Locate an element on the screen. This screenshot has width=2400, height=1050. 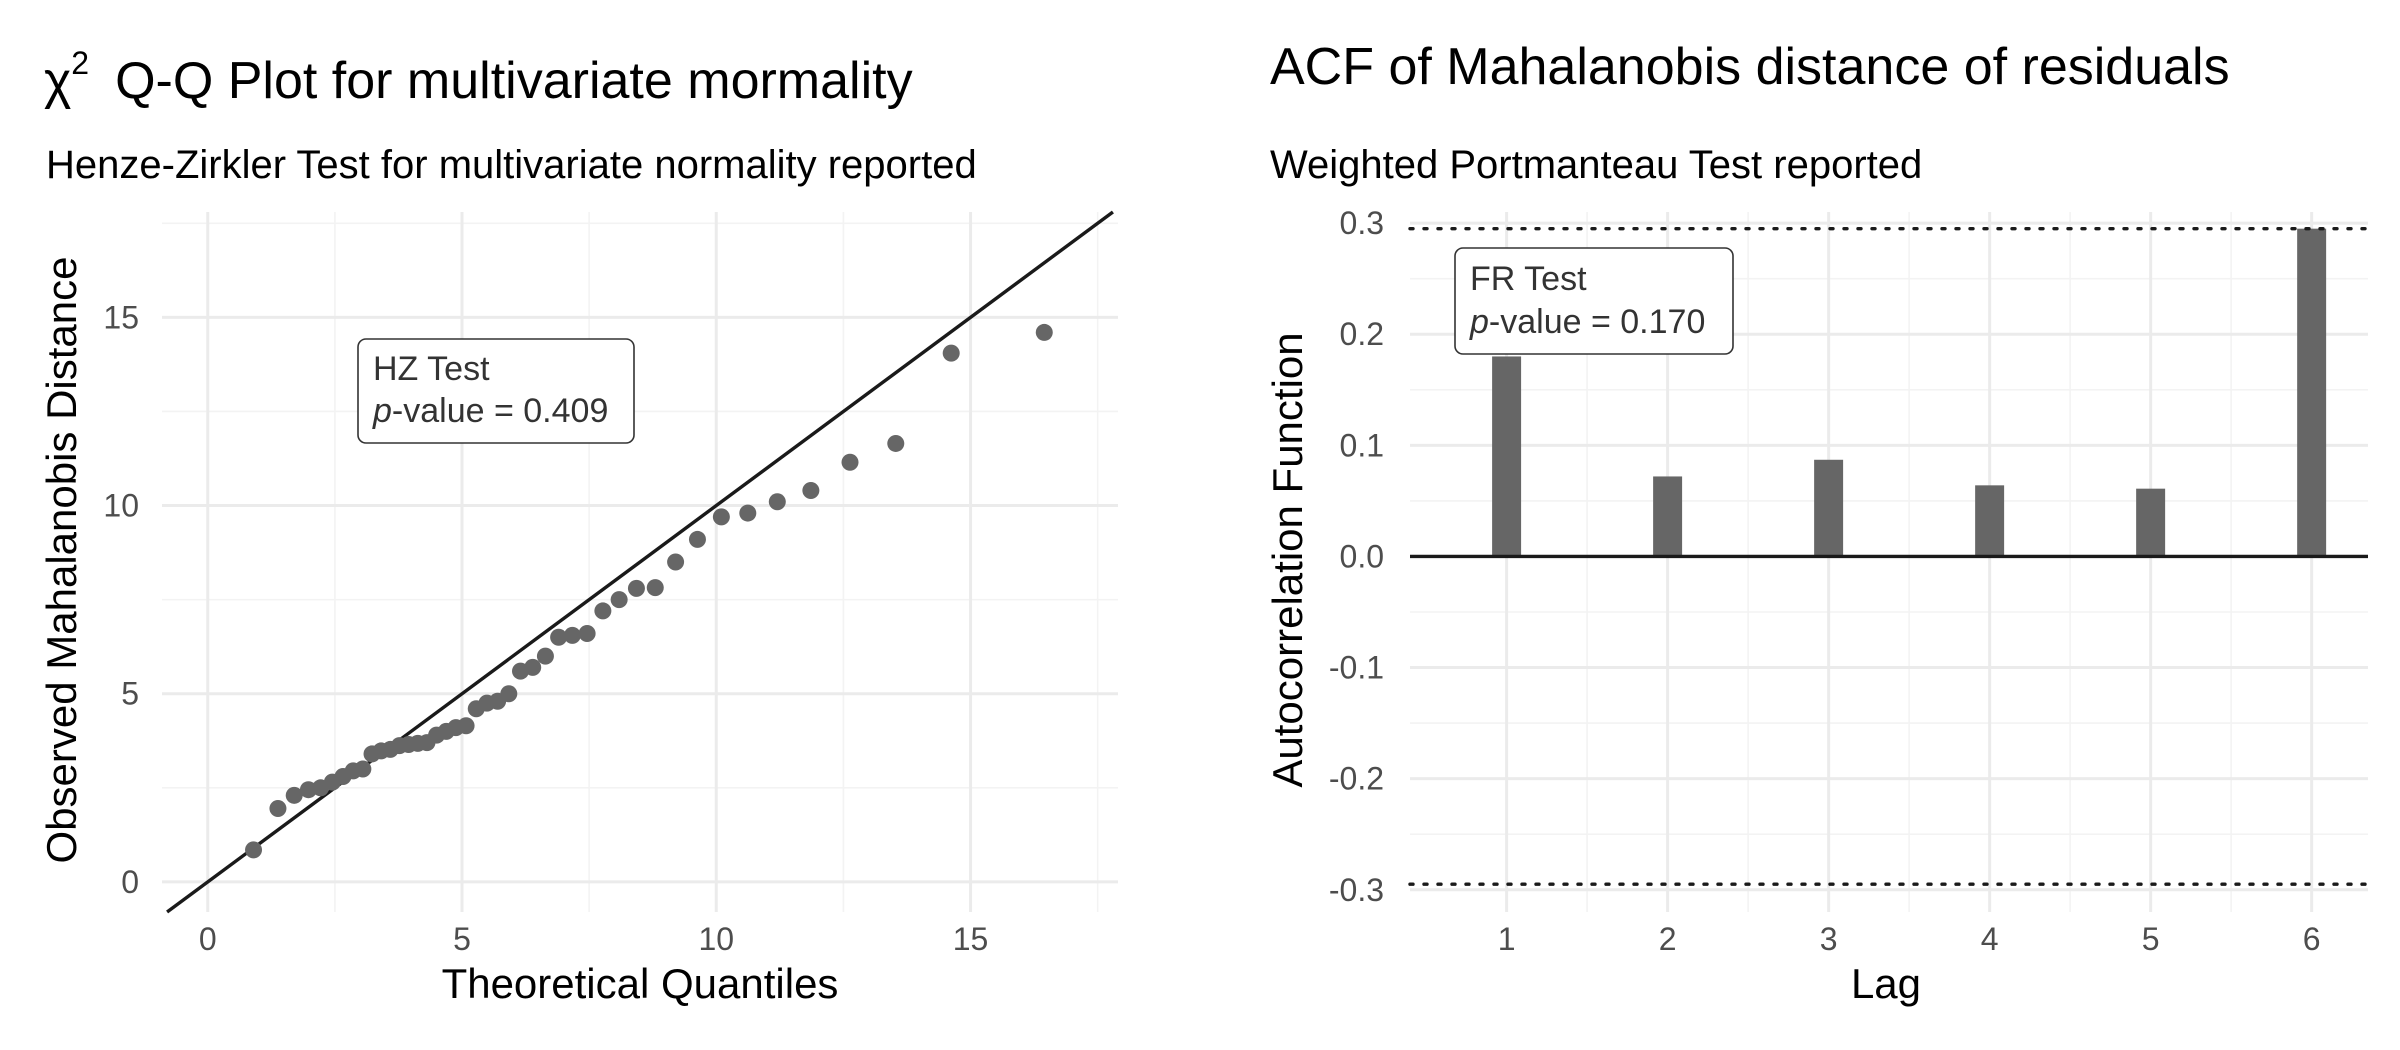
qq-annotation-box is located at coordinates (496, 391).